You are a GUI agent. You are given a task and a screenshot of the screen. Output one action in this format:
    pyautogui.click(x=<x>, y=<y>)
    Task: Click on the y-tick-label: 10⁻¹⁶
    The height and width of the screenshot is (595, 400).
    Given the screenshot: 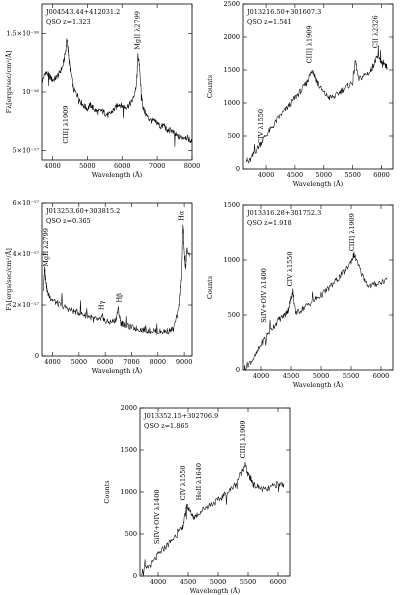 What is the action you would take?
    pyautogui.click(x=30, y=92)
    